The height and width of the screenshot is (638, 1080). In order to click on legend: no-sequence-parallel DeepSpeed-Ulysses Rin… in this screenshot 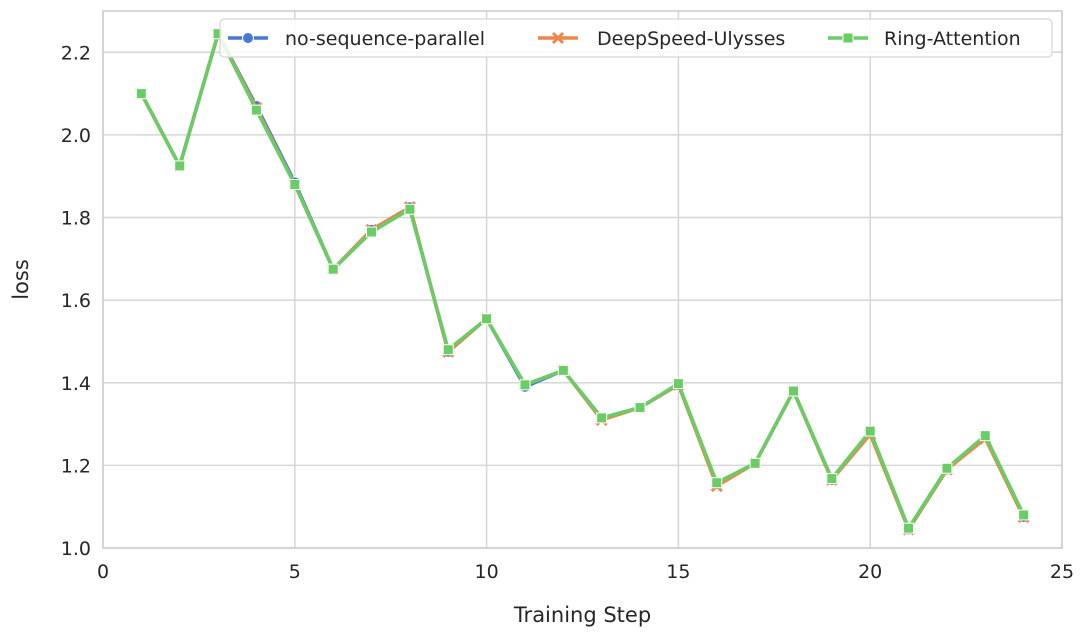, I will do `click(636, 38)`.